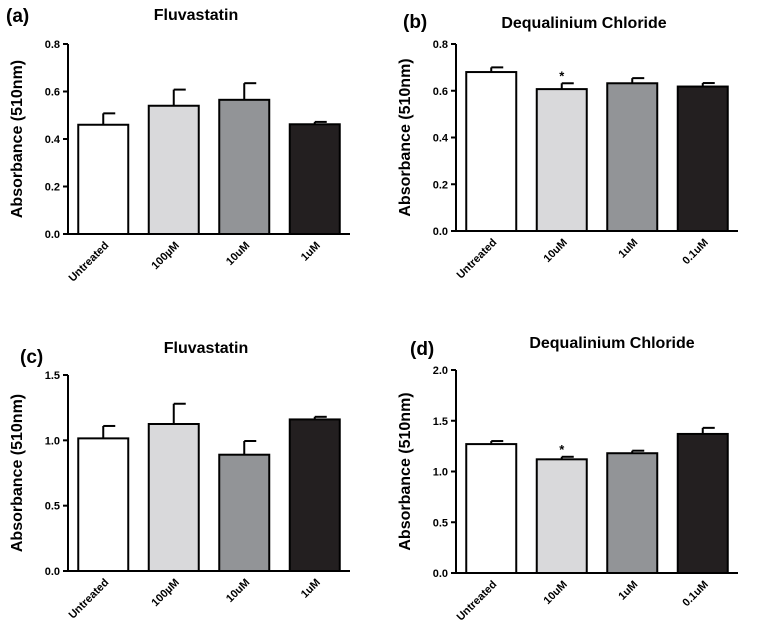  What do you see at coordinates (415, 22) in the screenshot?
I see `panel-label: (b)` at bounding box center [415, 22].